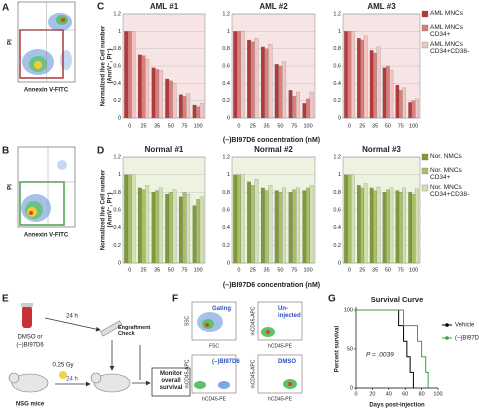  What do you see at coordinates (348, 310) in the screenshot?
I see `y-tick-label: 100` at bounding box center [348, 310].